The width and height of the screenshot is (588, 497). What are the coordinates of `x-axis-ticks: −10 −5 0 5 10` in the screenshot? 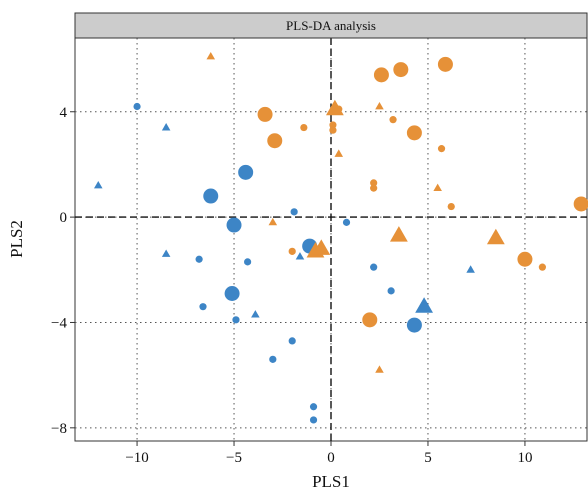 It's located at (328, 453).